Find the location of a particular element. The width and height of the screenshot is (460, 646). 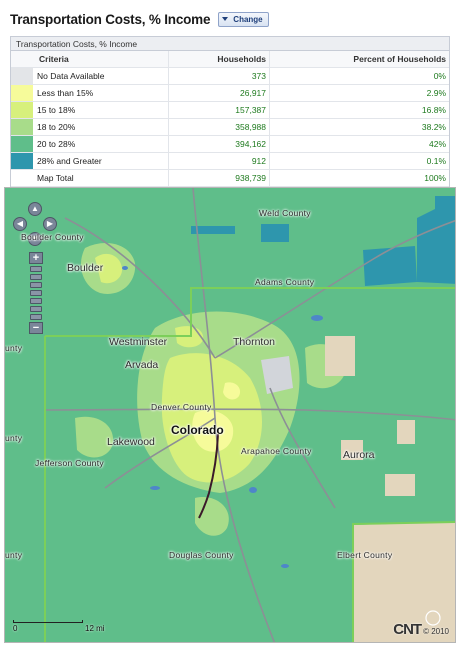

label-aurora: Aurora is located at coordinates (359, 455).